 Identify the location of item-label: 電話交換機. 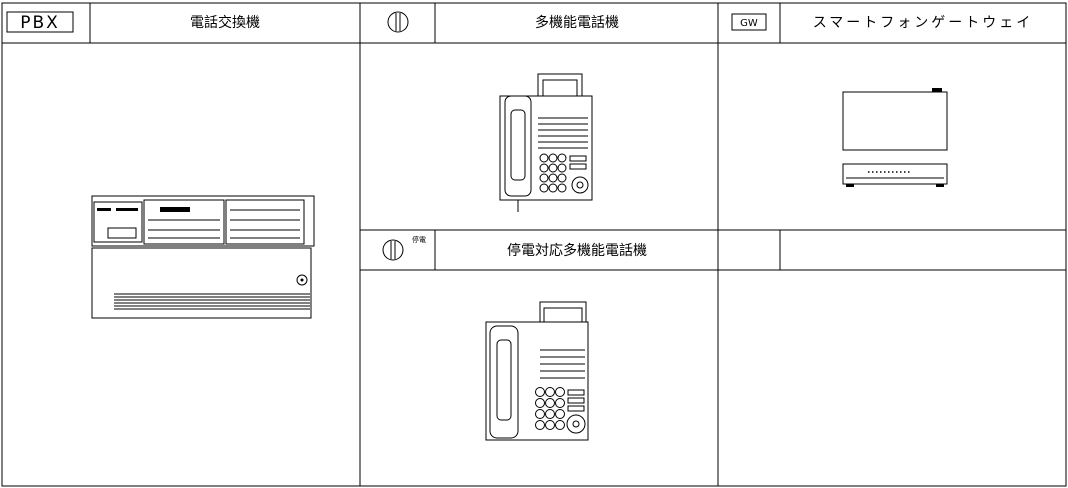
(225, 22).